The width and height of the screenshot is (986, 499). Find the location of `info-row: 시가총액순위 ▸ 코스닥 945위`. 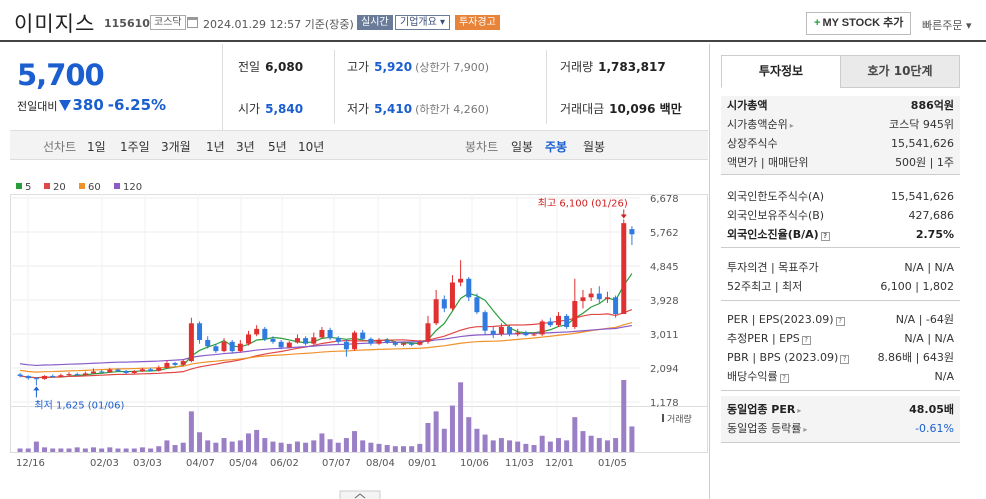

info-row: 시가총액순위 ▸ 코스닥 945위 is located at coordinates (840, 124).